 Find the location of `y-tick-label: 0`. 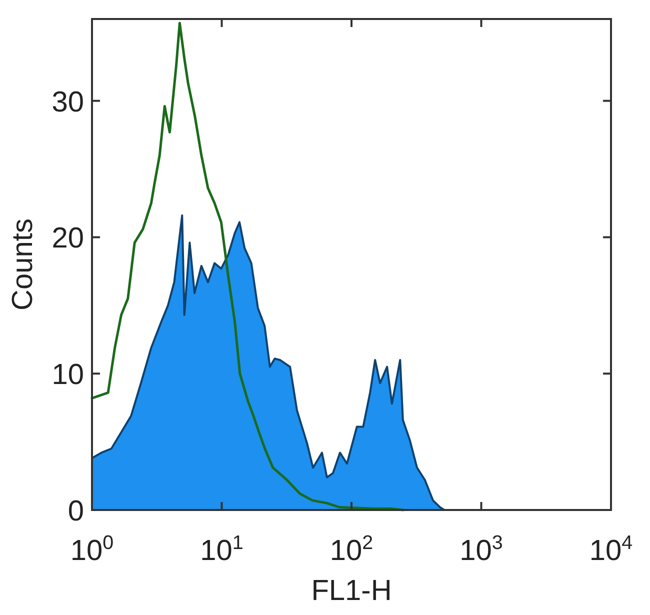

y-tick-label: 0 is located at coordinates (76, 511).